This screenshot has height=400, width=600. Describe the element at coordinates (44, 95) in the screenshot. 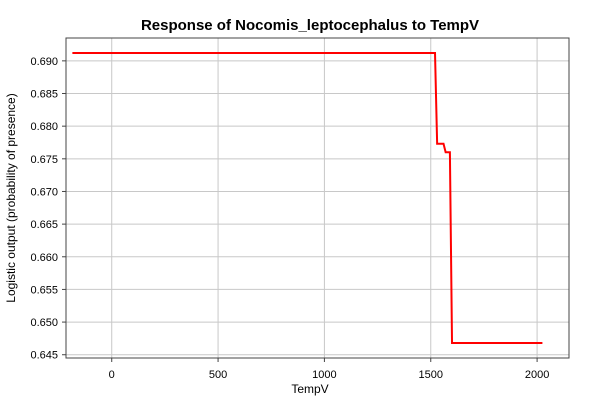

I see `y-tick-label: 0.685` at that location.